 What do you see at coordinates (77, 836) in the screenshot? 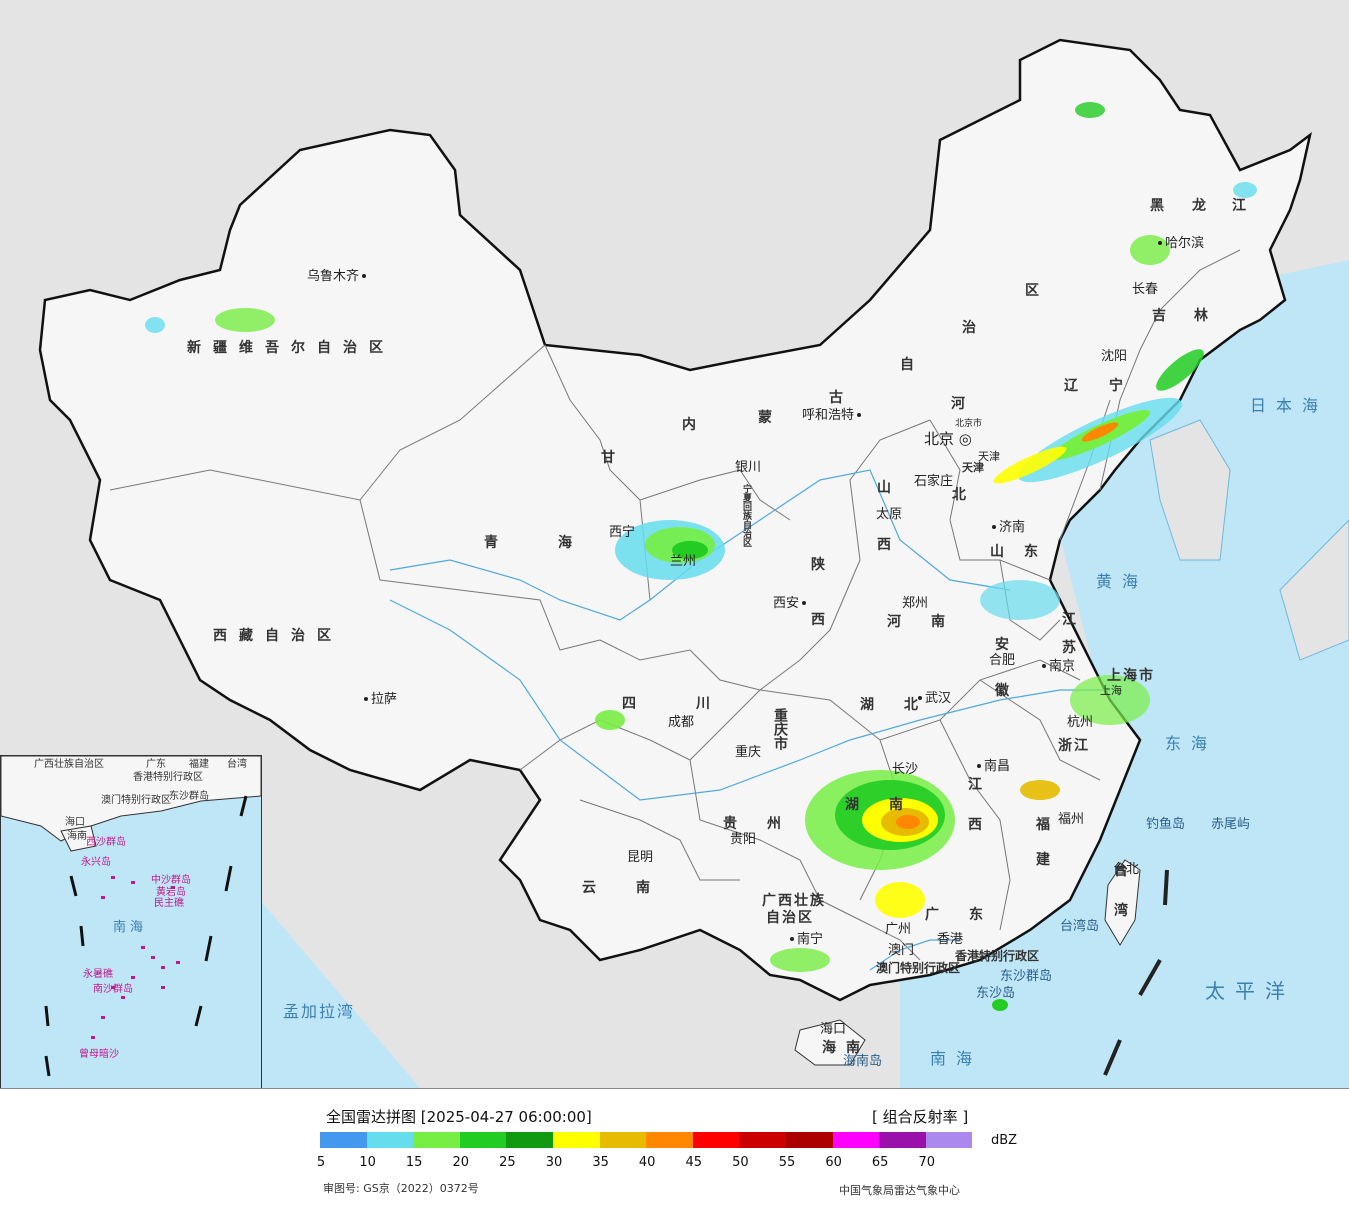
I see `inset-label: 海南` at bounding box center [77, 836].